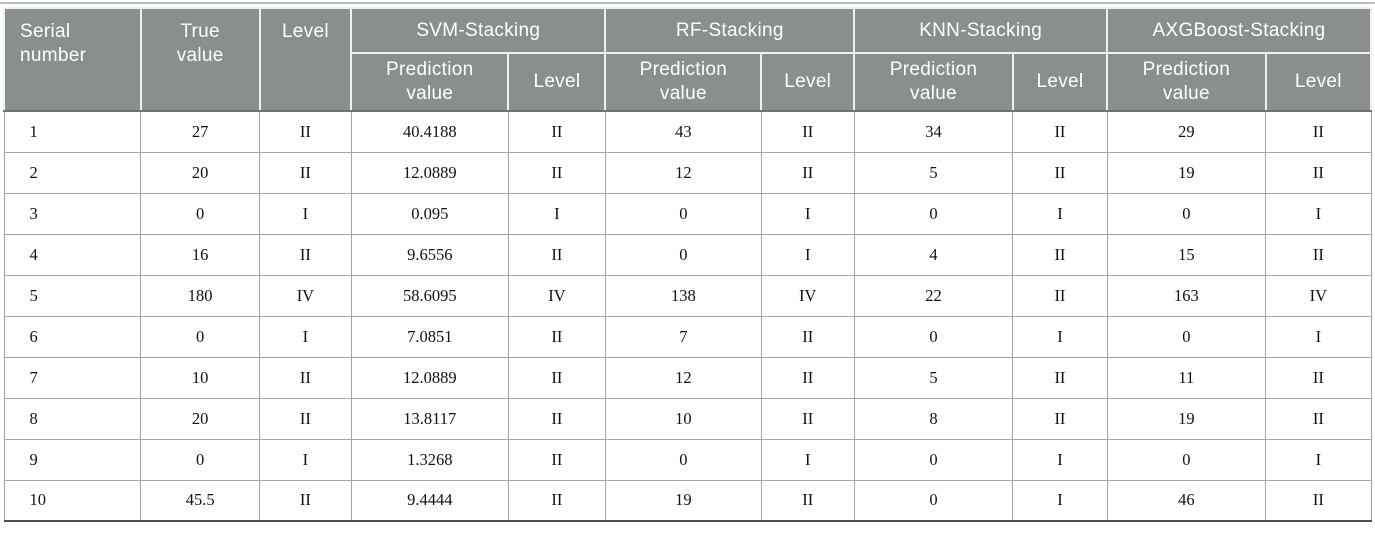 The height and width of the screenshot is (556, 1375). What do you see at coordinates (200, 254) in the screenshot?
I see `cell-true-value: 16` at bounding box center [200, 254].